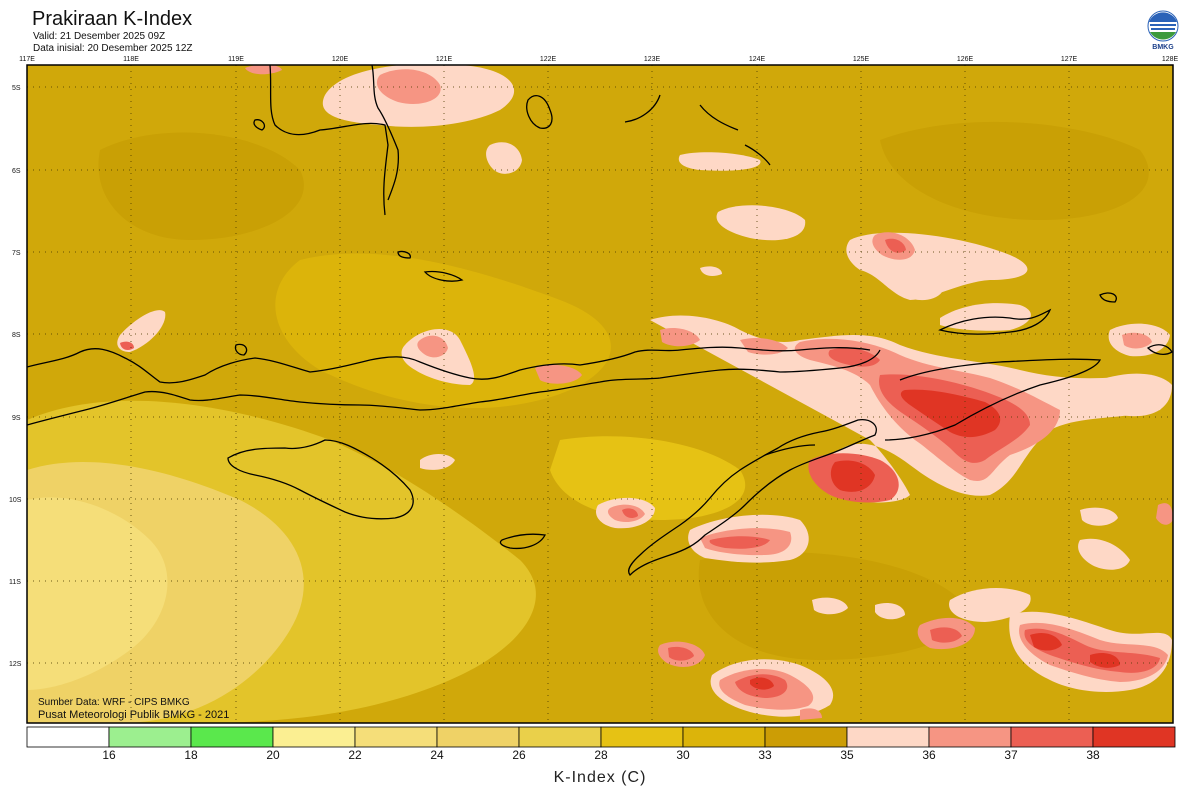 This screenshot has height=800, width=1200. I want to click on lon-tick-label: 128E, so click(1170, 59).